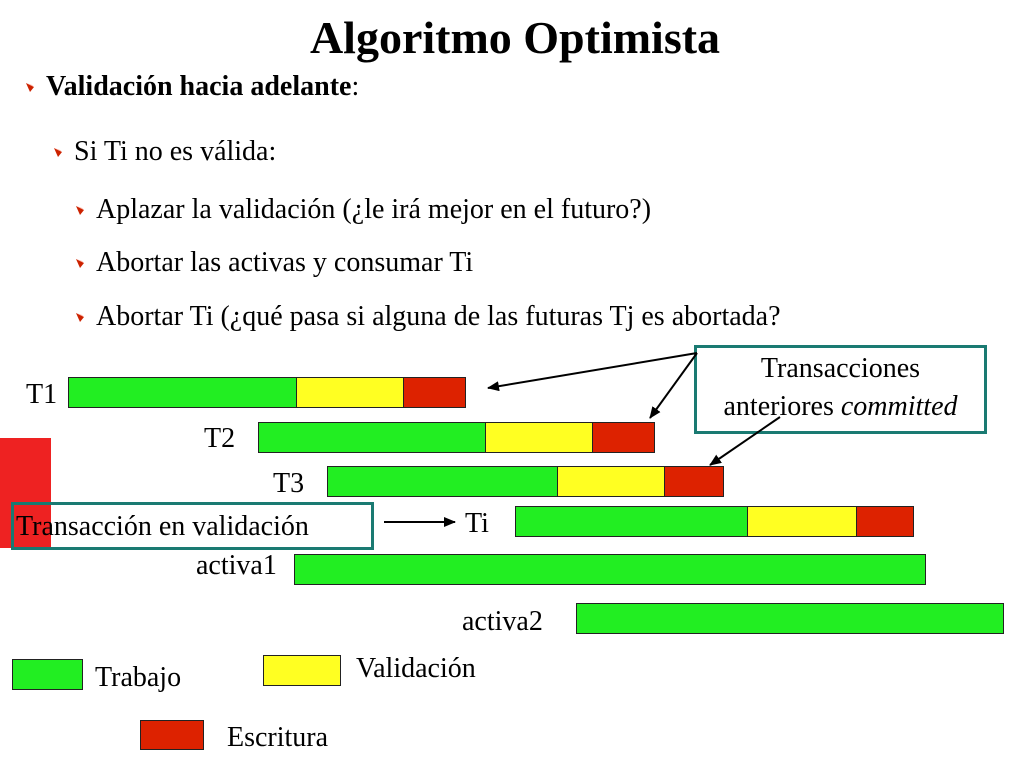 This screenshot has height=768, width=1024. Describe the element at coordinates (434, 392) in the screenshot. I see `t1-write-phase` at that location.